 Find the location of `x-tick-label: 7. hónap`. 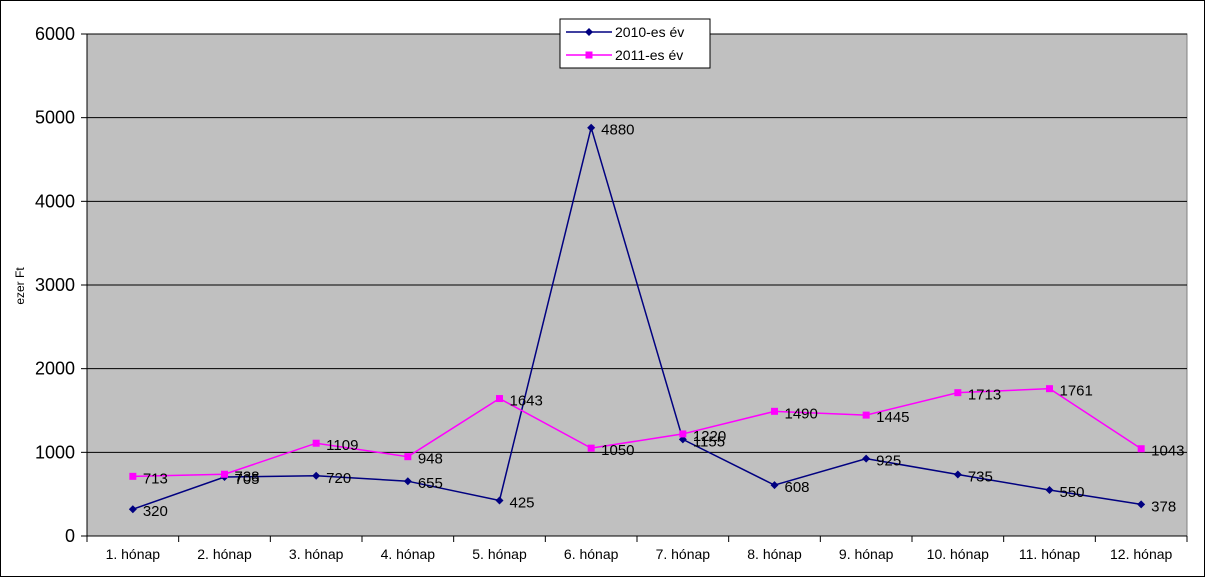

x-tick-label: 7. hónap is located at coordinates (683, 554).